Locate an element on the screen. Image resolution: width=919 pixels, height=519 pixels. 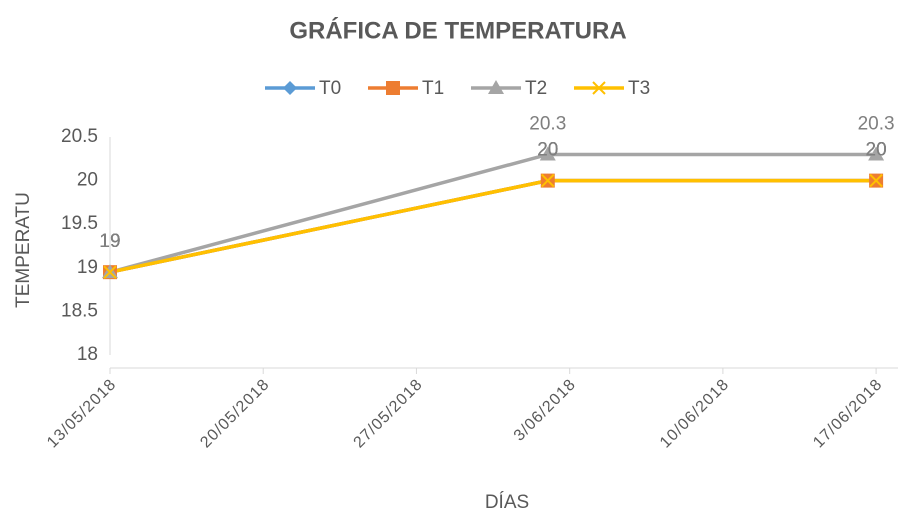
x-tick-label: 13/05/2018 is located at coordinates (82, 414).